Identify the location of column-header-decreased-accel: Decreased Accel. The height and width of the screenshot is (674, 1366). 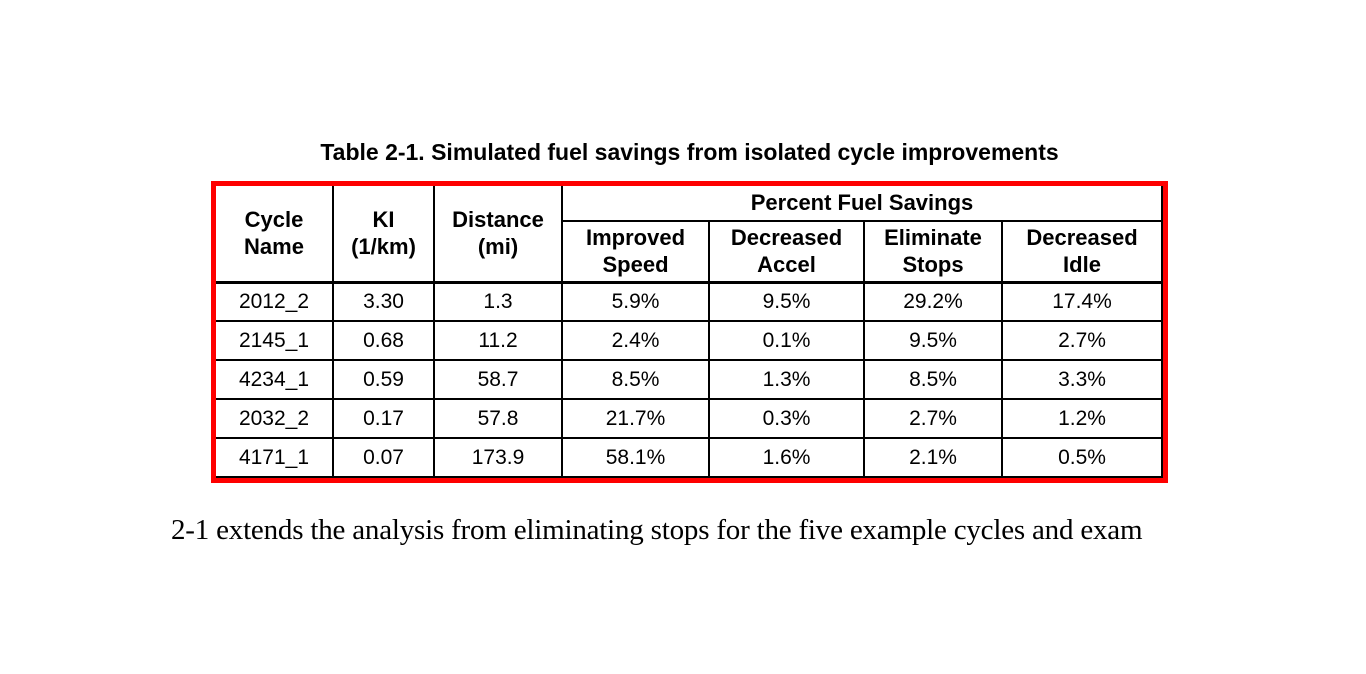
(787, 253).